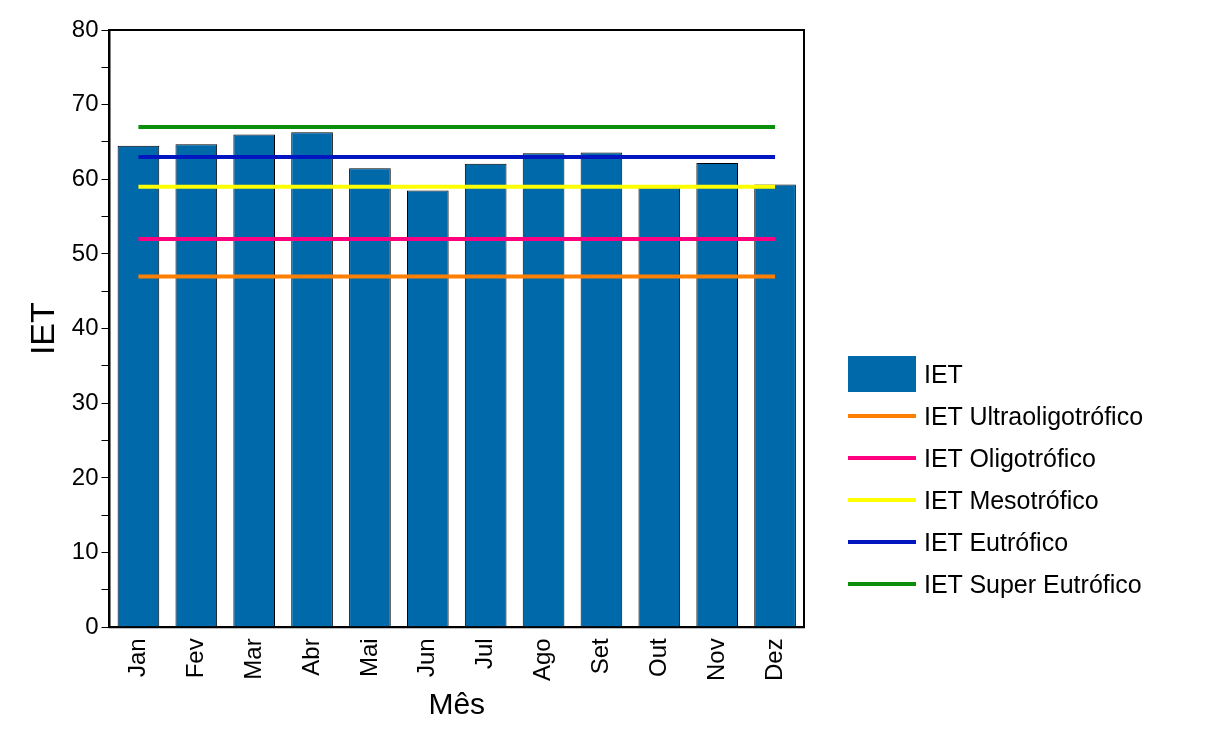 This screenshot has height=733, width=1209. Describe the element at coordinates (426, 657) in the screenshot. I see `x-tick-label: Jun` at that location.